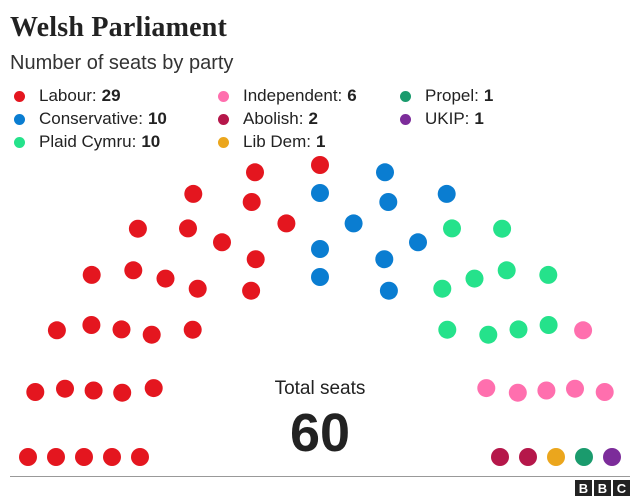 The width and height of the screenshot is (640, 500). I want to click on chart-title: Welsh Parliament, so click(119, 27).